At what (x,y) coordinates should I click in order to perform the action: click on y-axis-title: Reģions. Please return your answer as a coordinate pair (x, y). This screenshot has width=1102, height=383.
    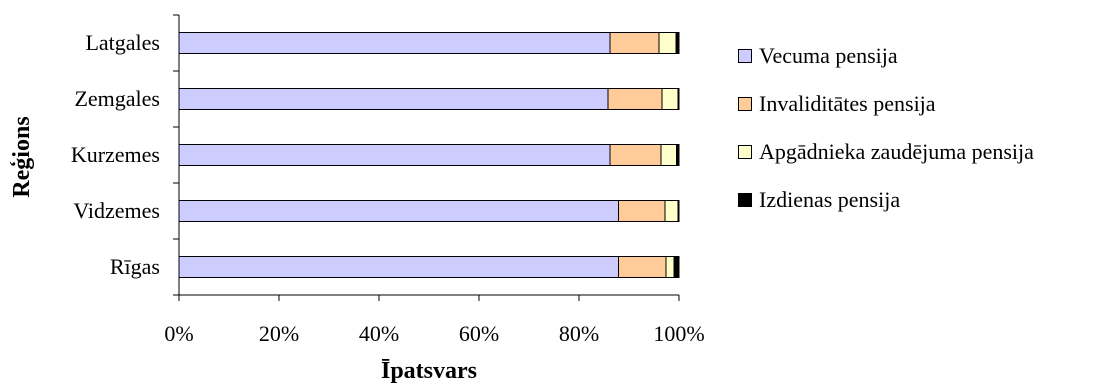
    Looking at the image, I should click on (22, 156).